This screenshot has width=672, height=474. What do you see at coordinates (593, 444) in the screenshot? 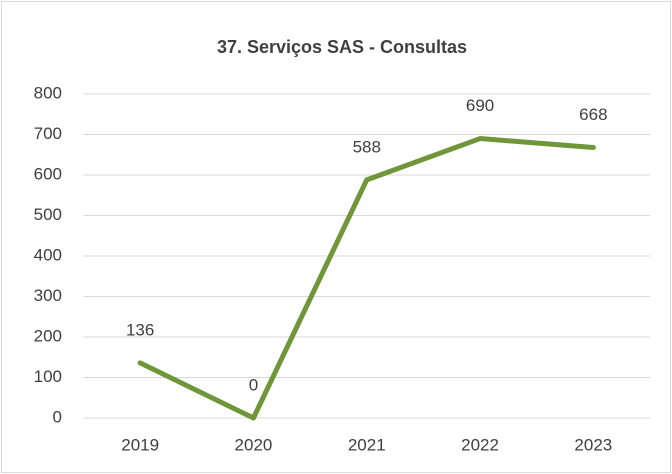
I see `x-tick-label: 2023` at bounding box center [593, 444].